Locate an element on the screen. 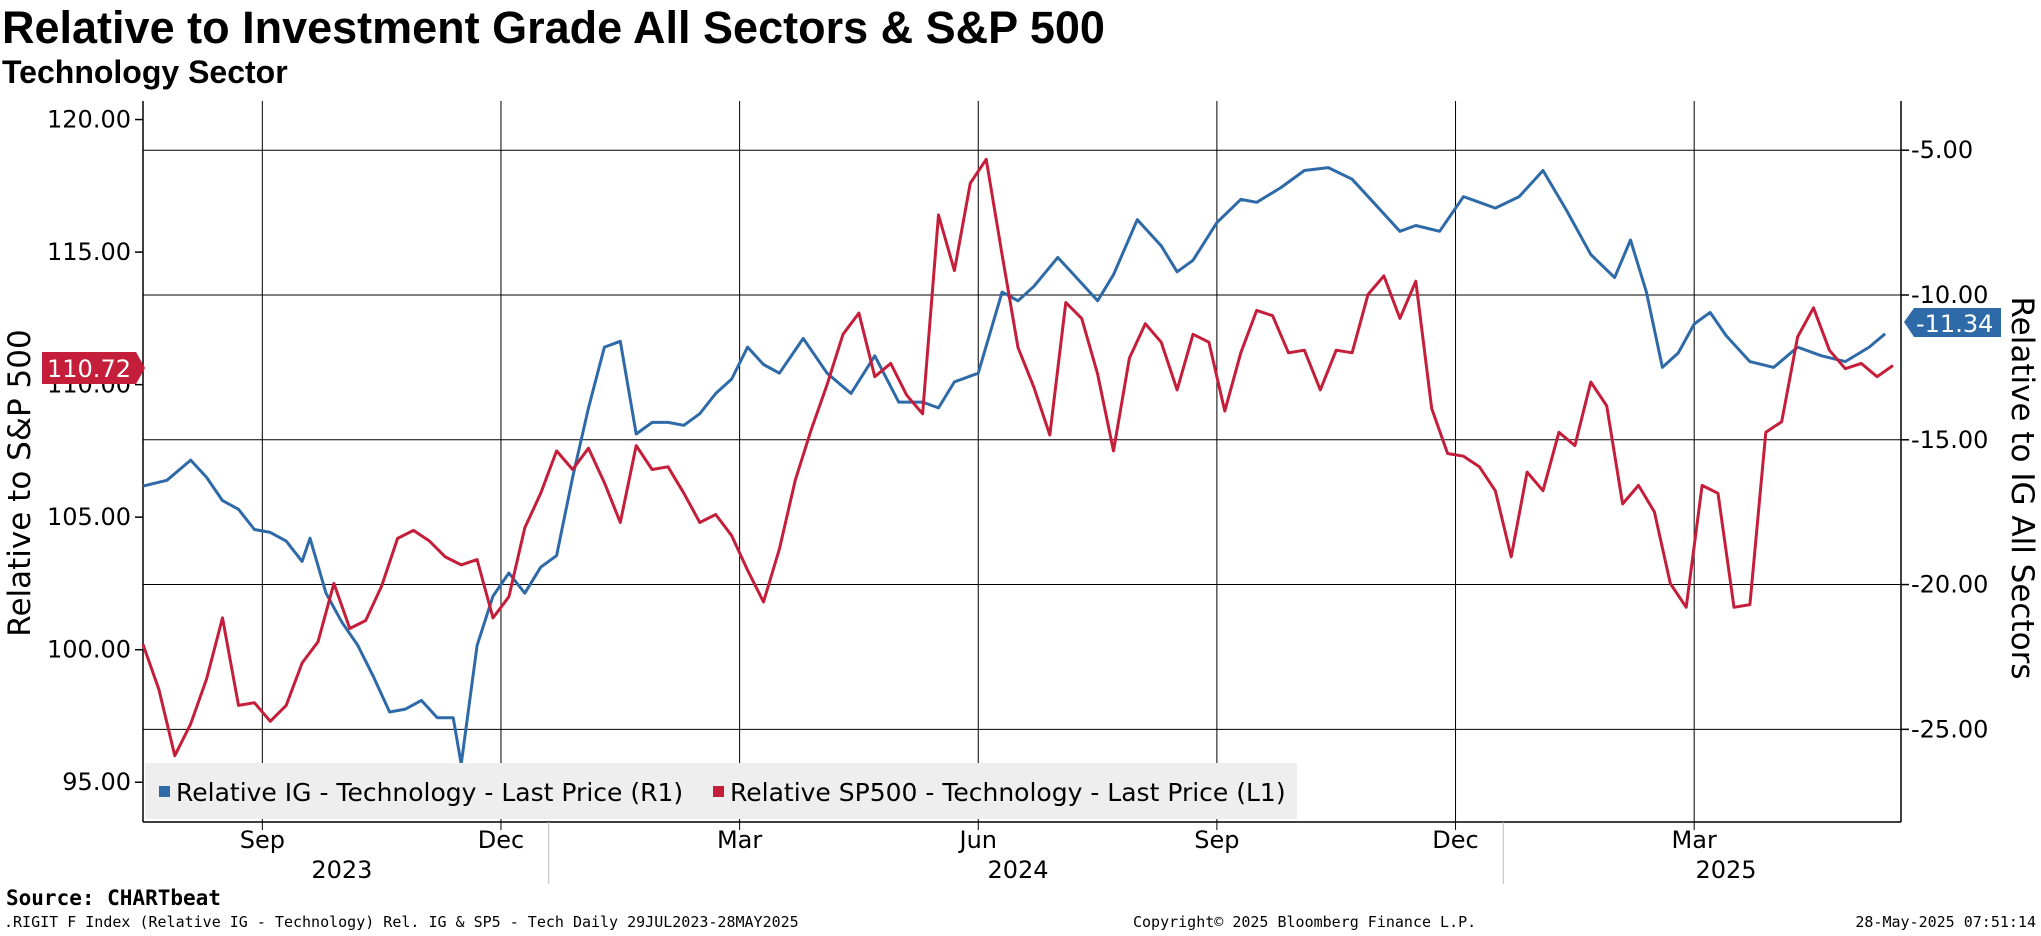 This screenshot has width=2041, height=936. left-tick-label: 115.00 is located at coordinates (89, 252).